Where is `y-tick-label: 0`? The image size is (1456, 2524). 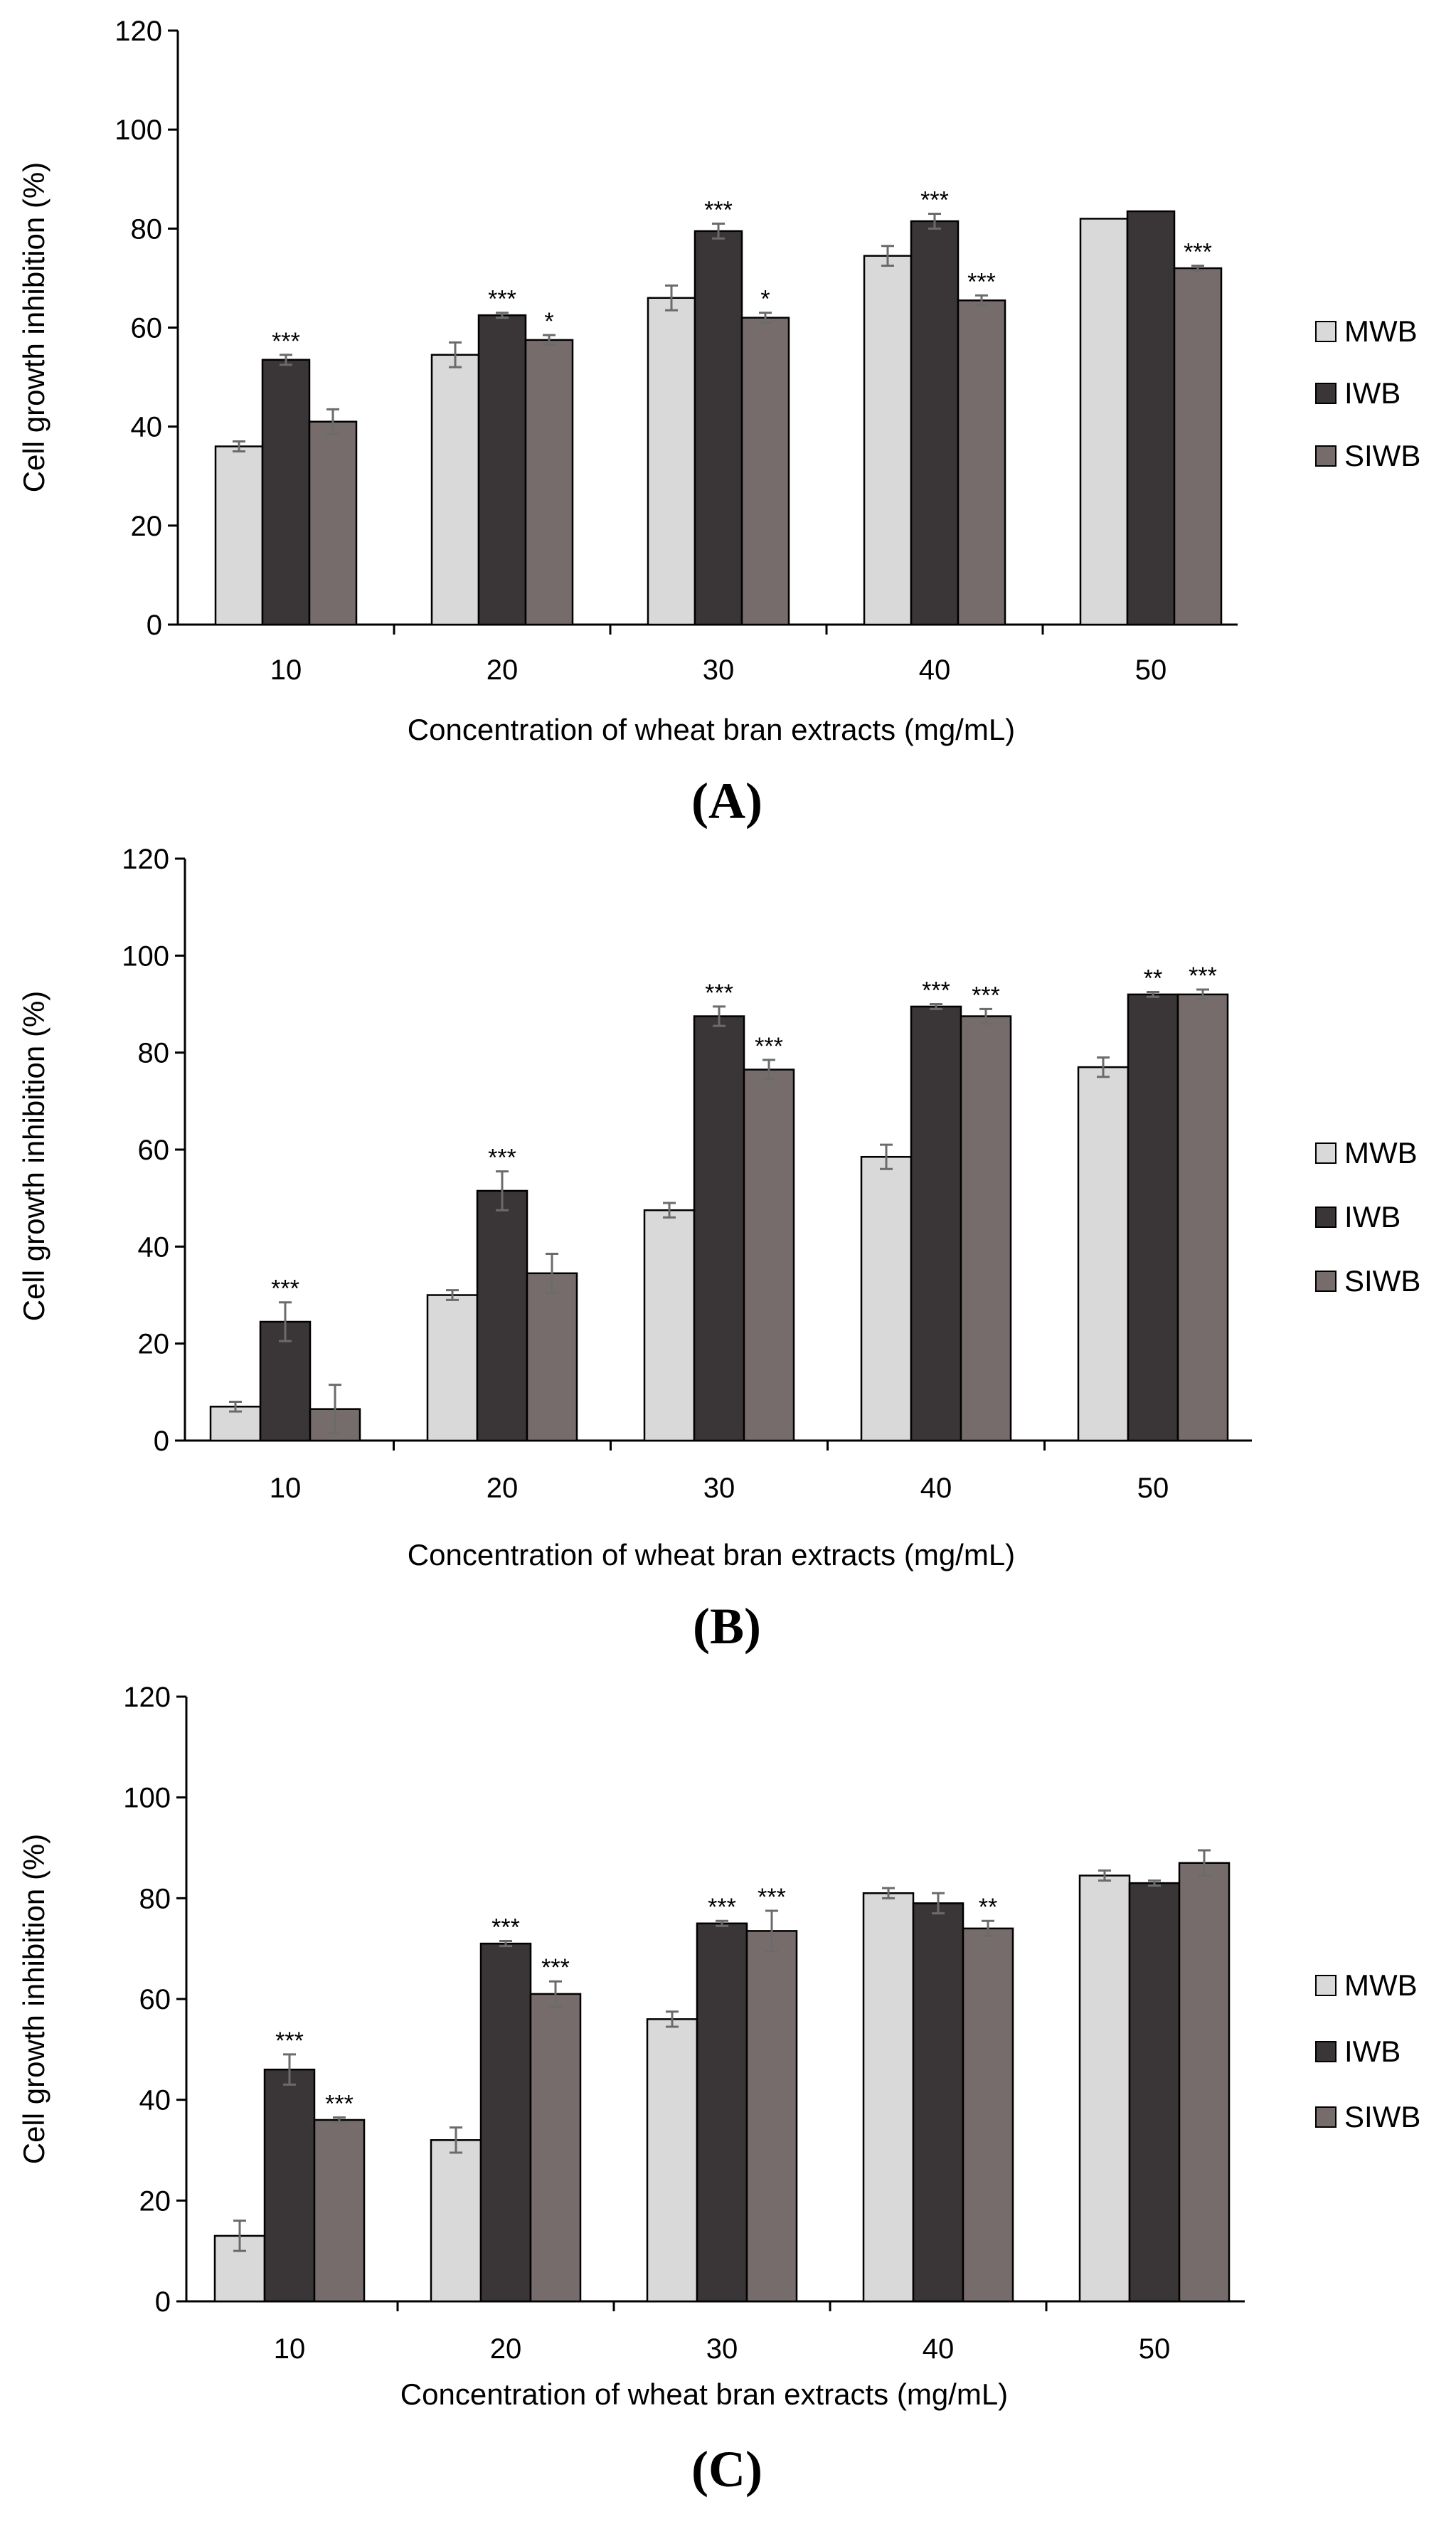 y-tick-label: 0 is located at coordinates (161, 1441).